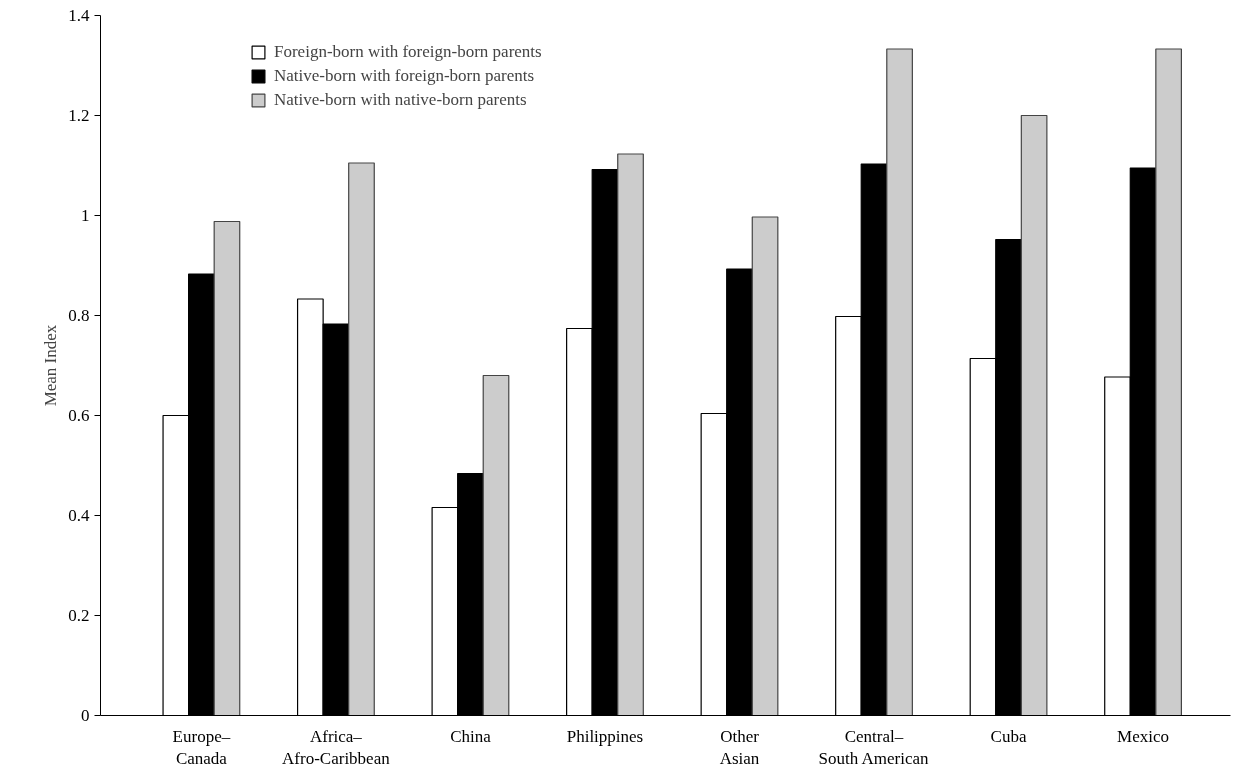  What do you see at coordinates (201, 747) in the screenshot?
I see `x-tick-label: Europe– Canada` at bounding box center [201, 747].